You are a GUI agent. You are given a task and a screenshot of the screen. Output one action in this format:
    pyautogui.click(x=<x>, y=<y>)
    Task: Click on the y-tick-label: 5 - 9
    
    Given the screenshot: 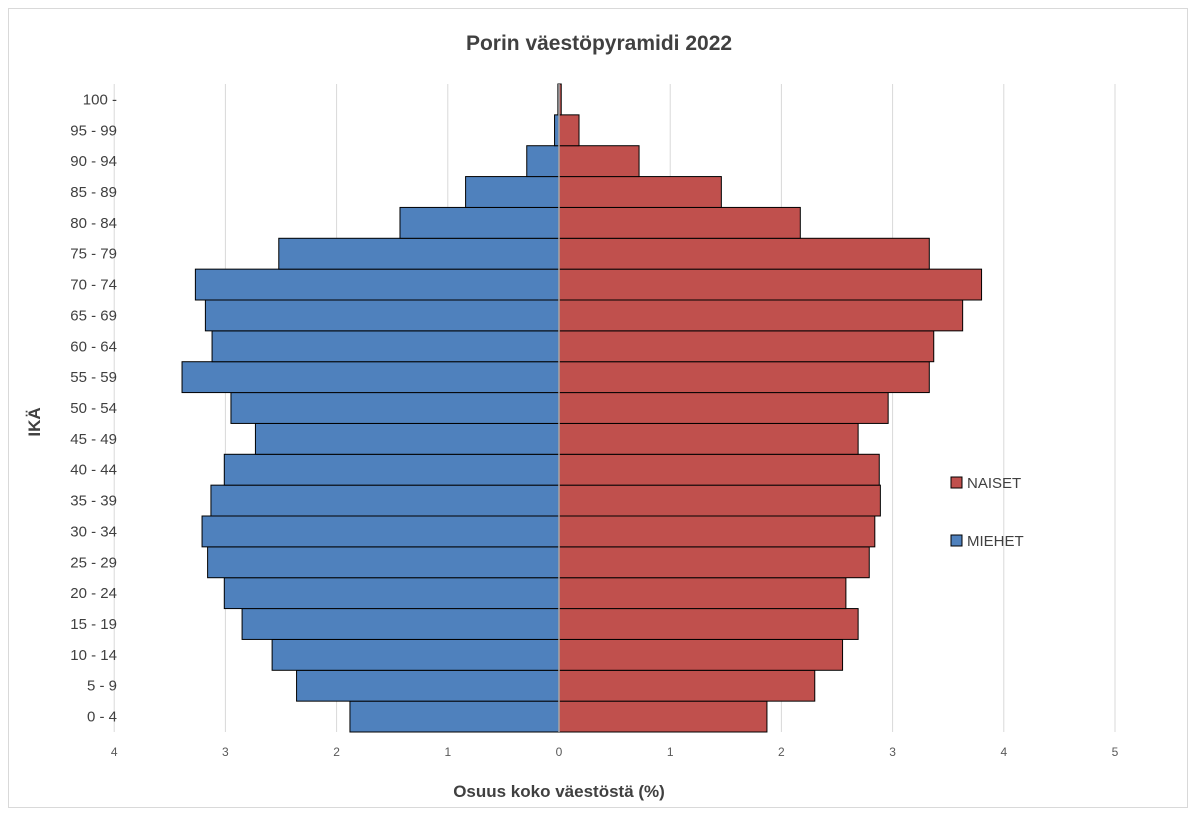 What is the action you would take?
    pyautogui.click(x=102, y=686)
    